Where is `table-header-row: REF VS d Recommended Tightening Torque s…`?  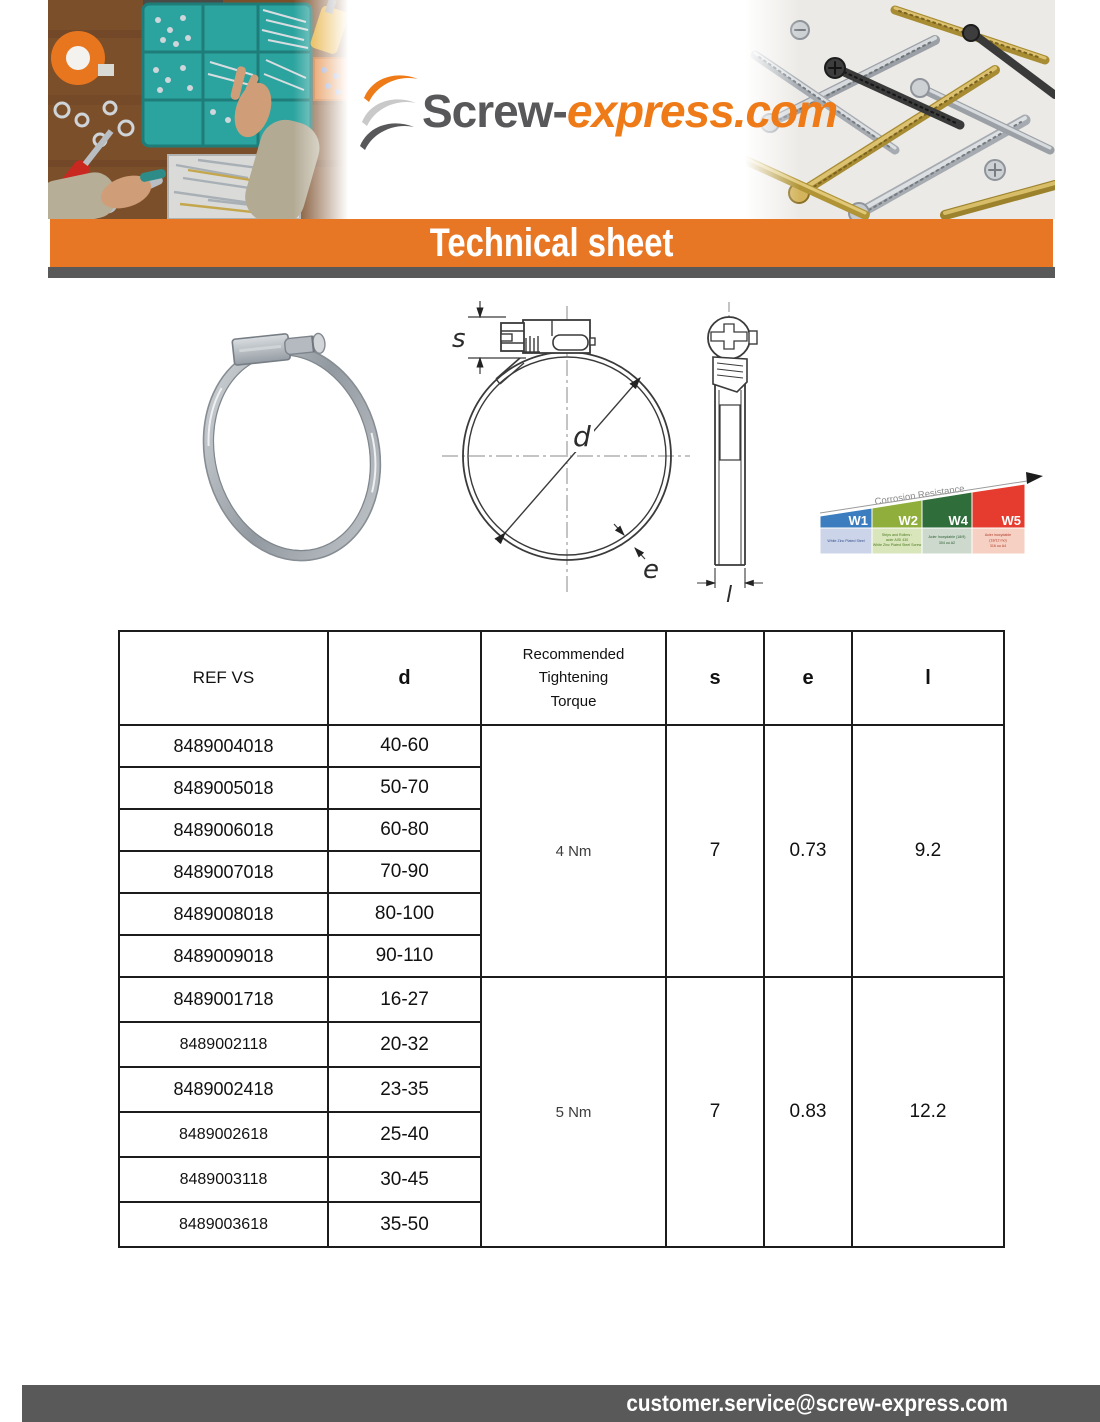 table-header-row: REF VS d Recommended Tightening Torque s… is located at coordinates (561, 678).